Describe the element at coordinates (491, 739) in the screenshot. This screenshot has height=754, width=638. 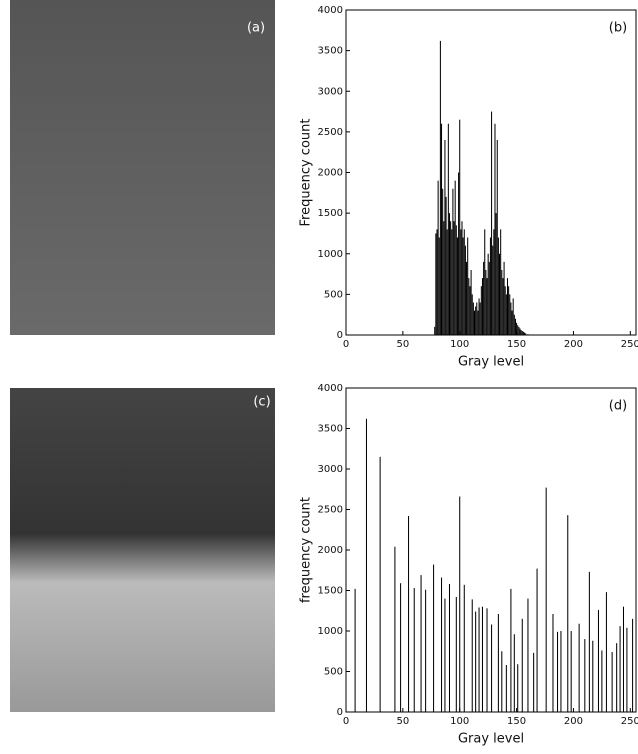
I see `x-axis-label: Gray level` at that location.